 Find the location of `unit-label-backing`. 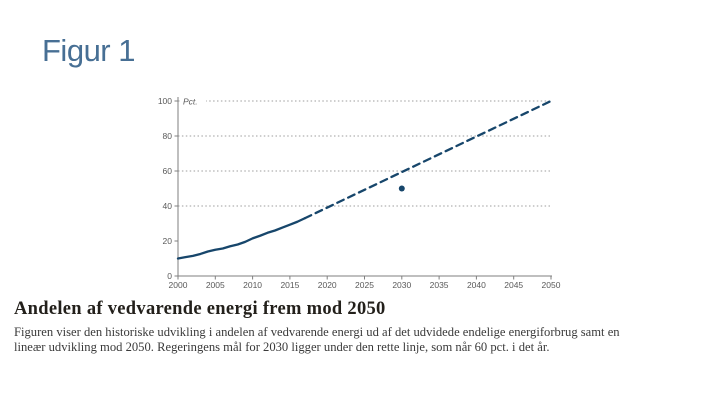

unit-label-backing is located at coordinates (193, 100).